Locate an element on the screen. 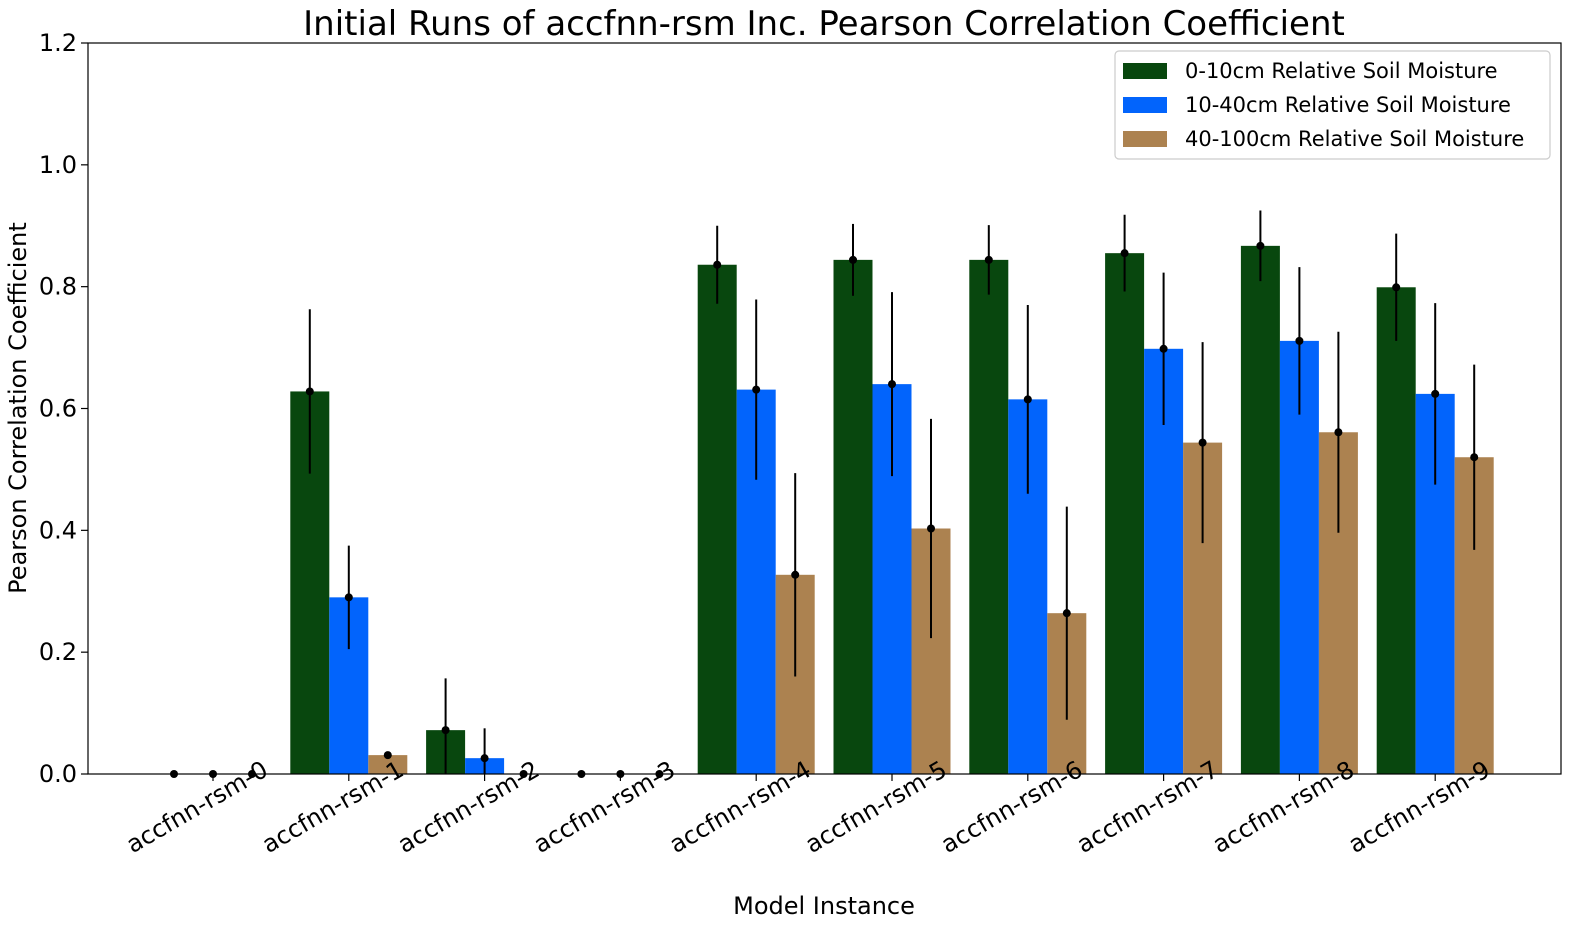 This screenshot has width=1584, height=938. y-axis-title: Pearson Correlation Coefficient is located at coordinates (18, 408).